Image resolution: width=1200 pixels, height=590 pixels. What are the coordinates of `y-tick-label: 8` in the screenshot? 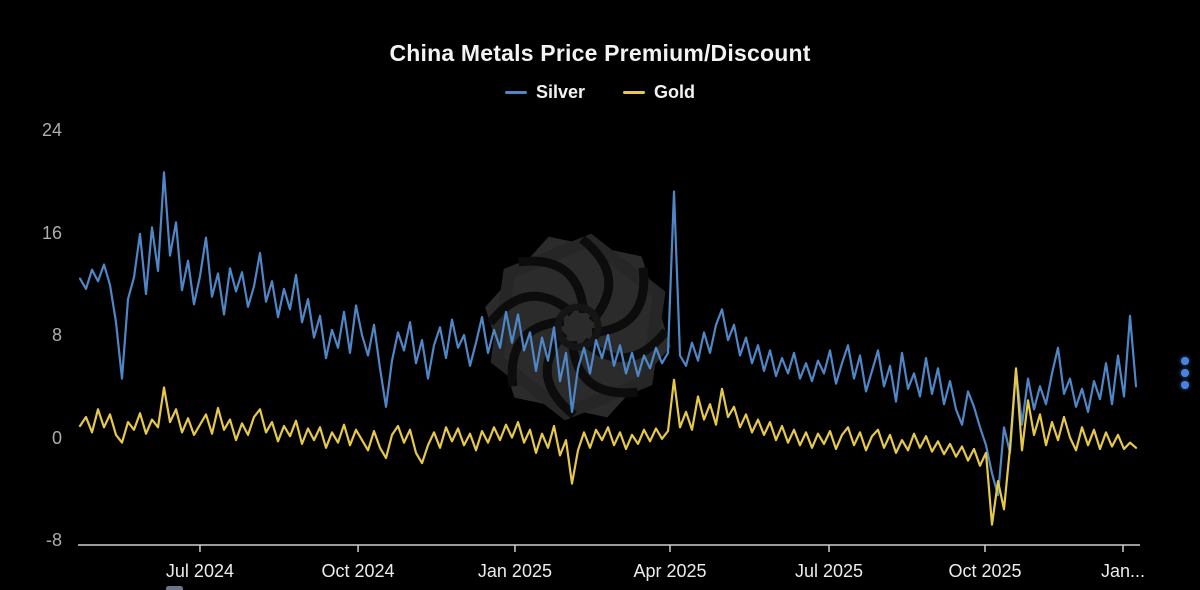 It's located at (56, 335).